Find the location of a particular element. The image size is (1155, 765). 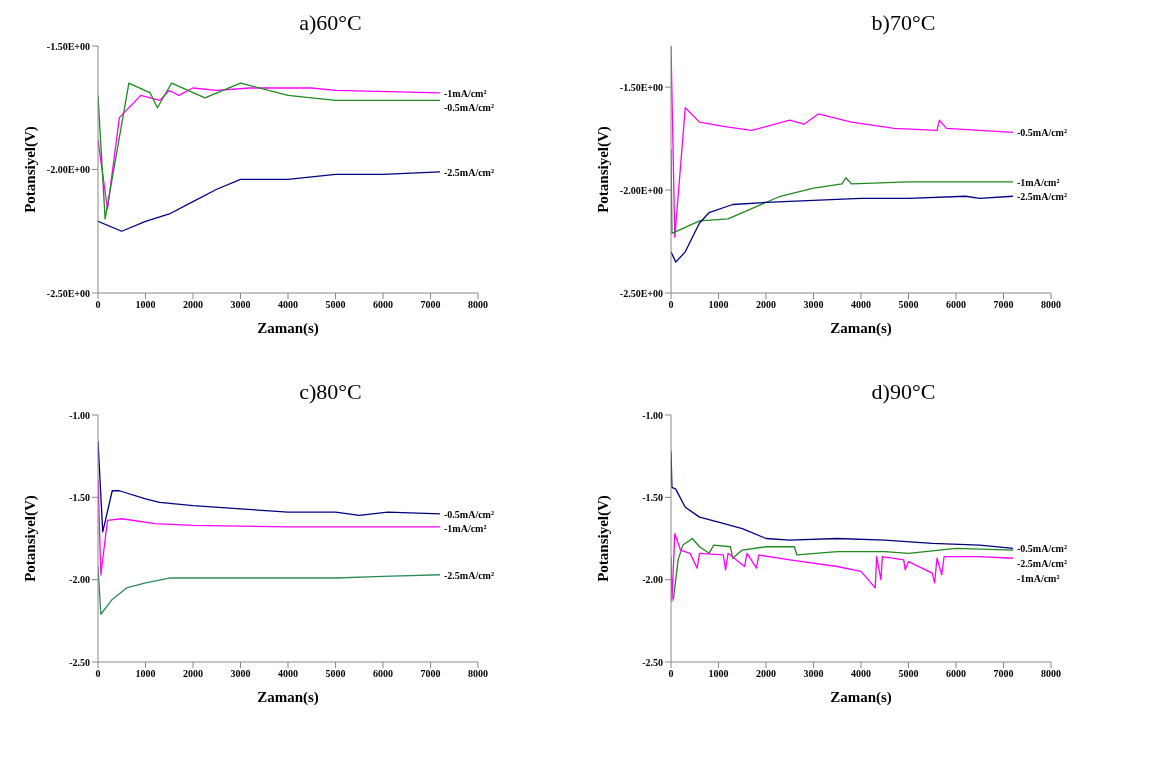

chart-title: c)80°C is located at coordinates (330, 392).